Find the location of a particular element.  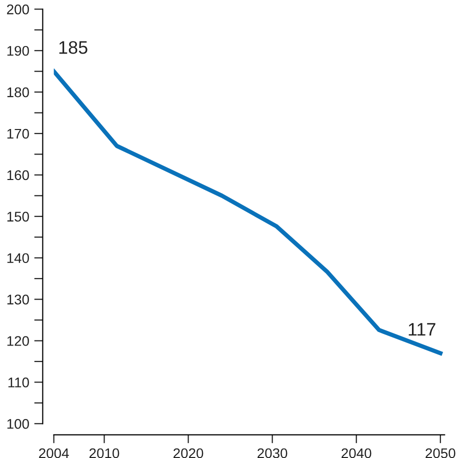

annotation: 185 is located at coordinates (73, 47).